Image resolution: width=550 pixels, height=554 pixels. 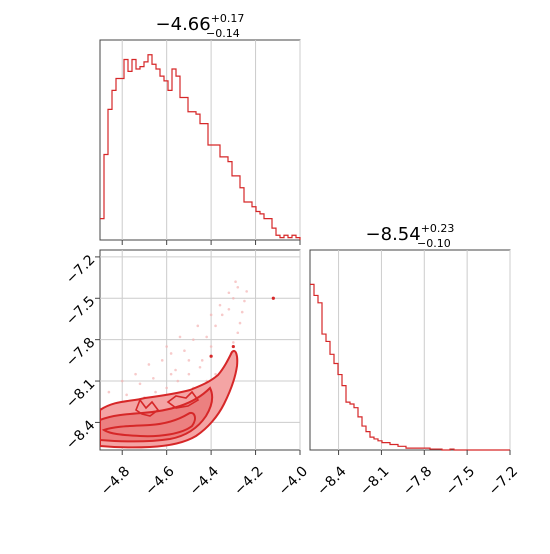 What do you see at coordinates (183, 24) in the screenshot?
I see `title-value: −4.66` at bounding box center [183, 24].